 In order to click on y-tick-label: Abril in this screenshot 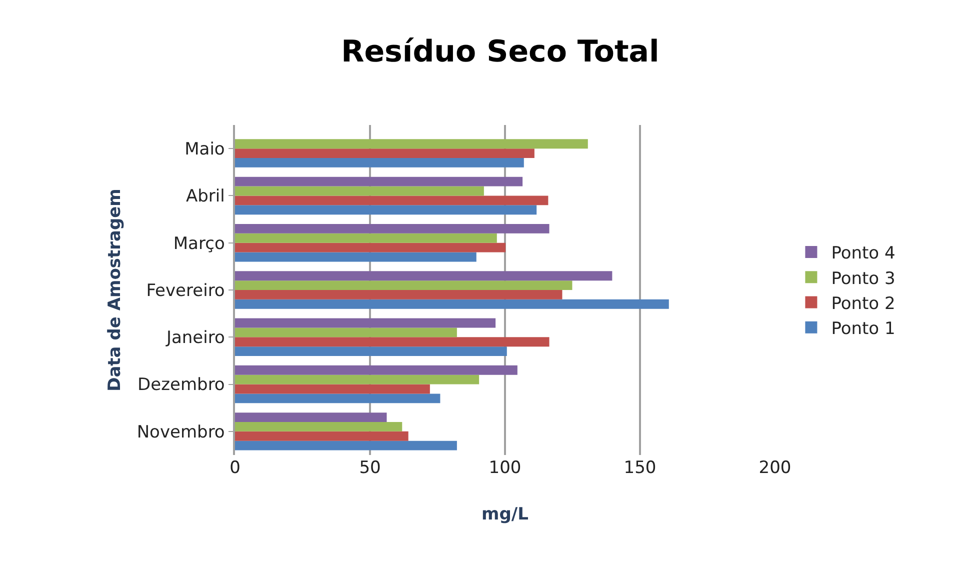, I will do `click(205, 196)`.